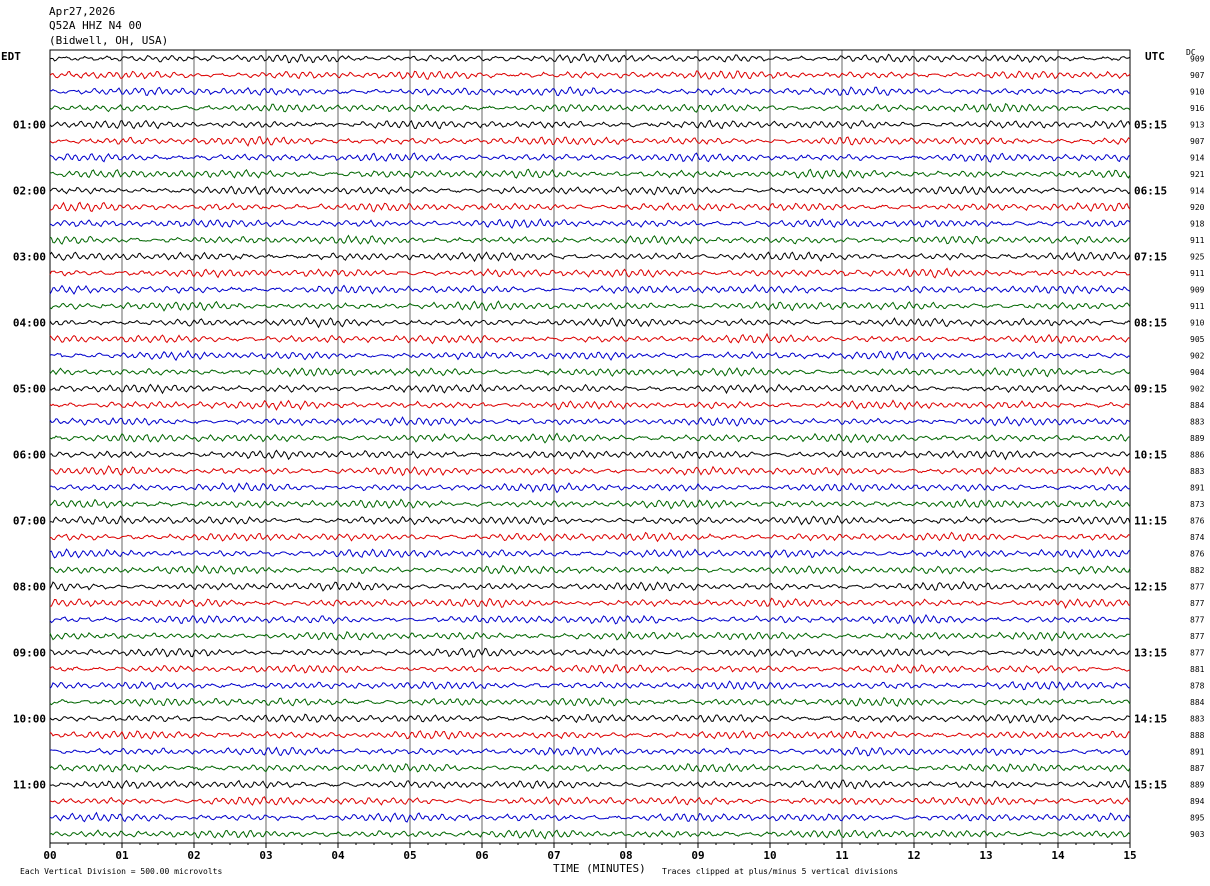  I want to click on dc-offset-value: 889, so click(1197, 785).